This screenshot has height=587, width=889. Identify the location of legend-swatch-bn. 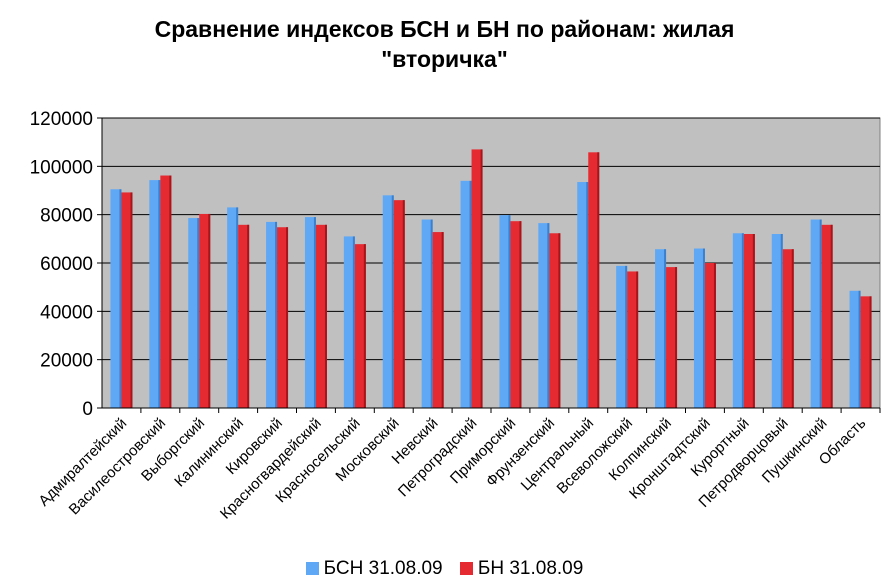
(466, 568).